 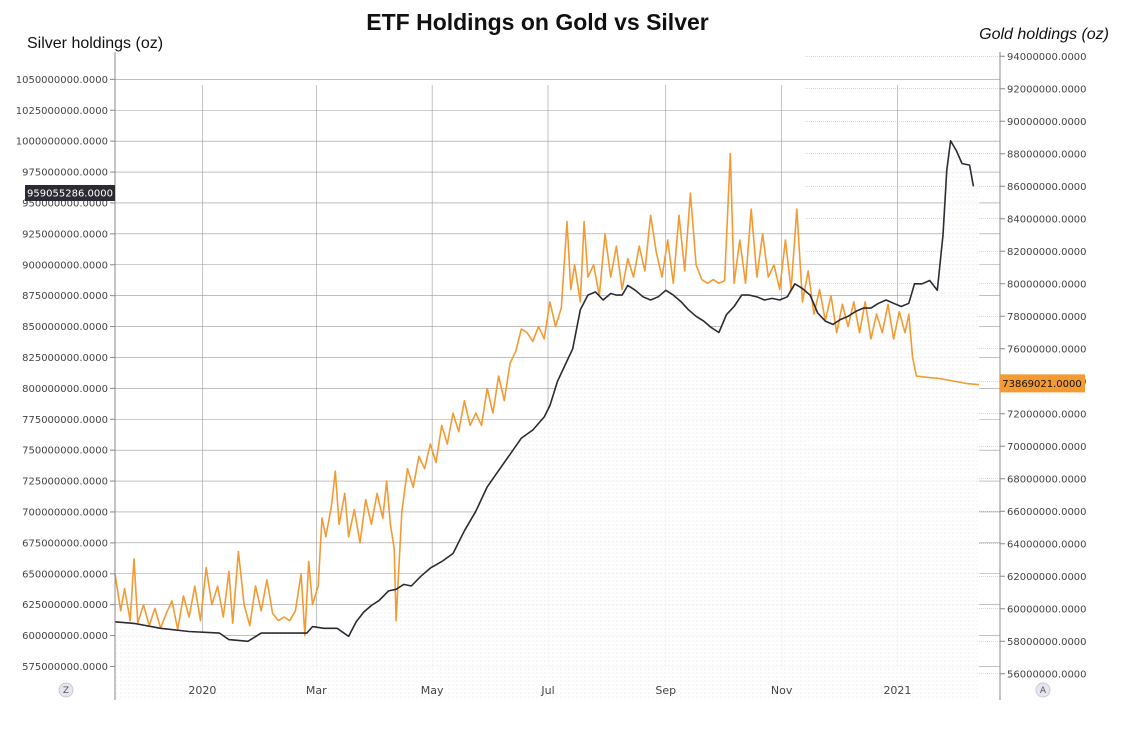 I want to click on left-tick-label: 600000000.0000, so click(x=65, y=636).